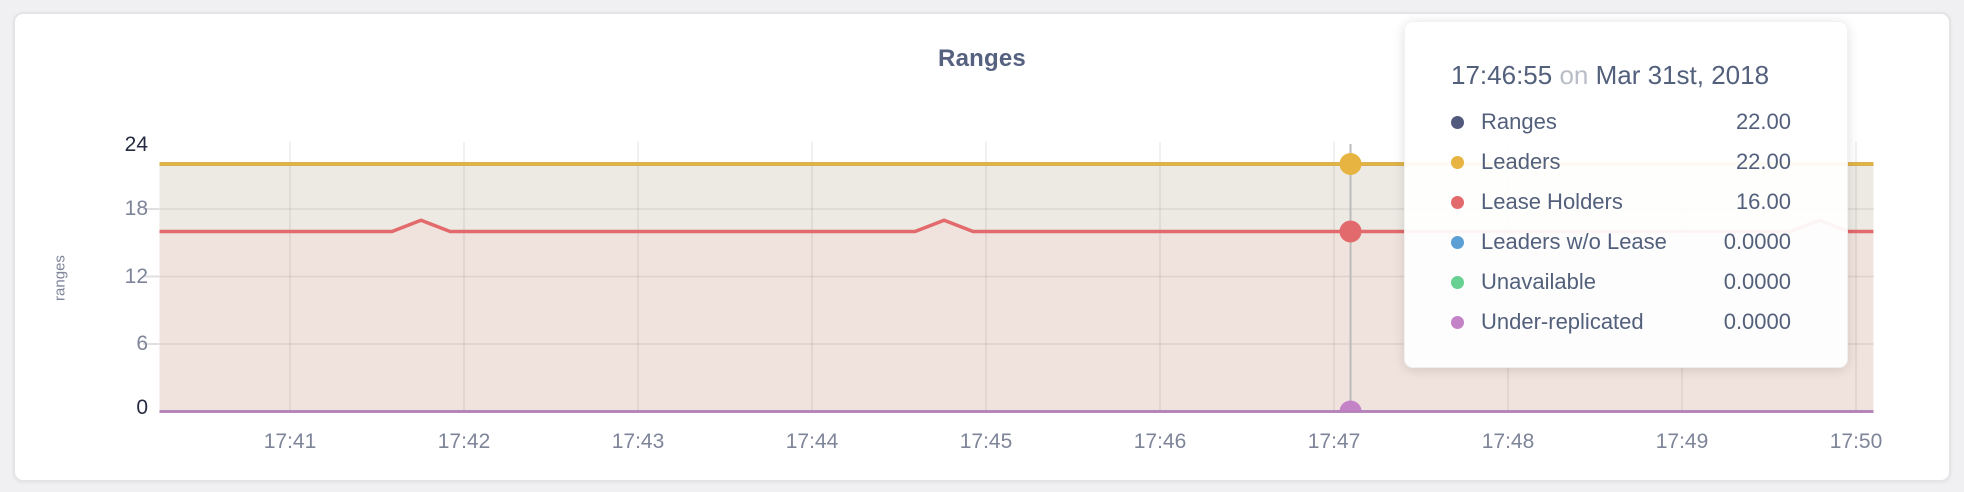 This screenshot has height=492, width=1964. Describe the element at coordinates (1521, 161) in the screenshot. I see `series-label: Leaders` at that location.